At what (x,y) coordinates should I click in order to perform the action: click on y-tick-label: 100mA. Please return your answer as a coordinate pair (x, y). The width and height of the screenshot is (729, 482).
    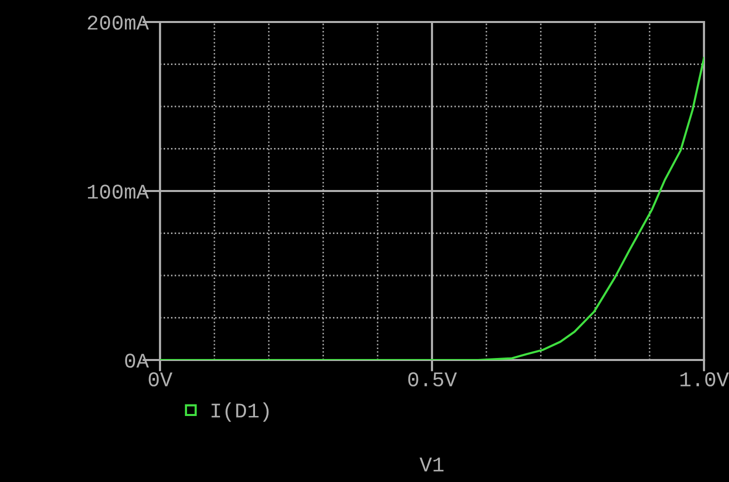
    Looking at the image, I should click on (118, 191).